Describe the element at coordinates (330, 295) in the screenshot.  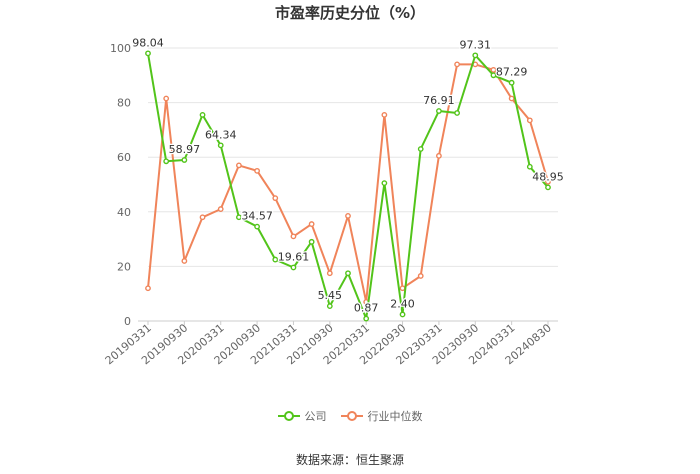
I see `data-label-company-20210930: 5.45` at that location.